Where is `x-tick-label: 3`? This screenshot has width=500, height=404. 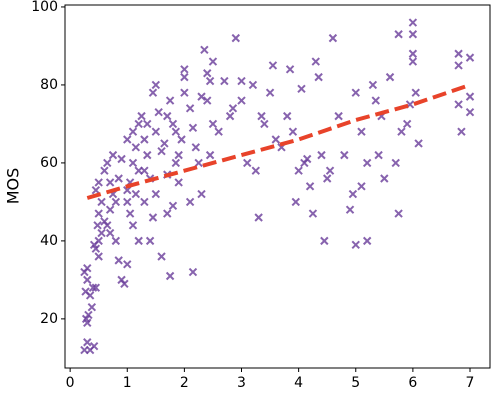 x-tick-label: 3 is located at coordinates (241, 383).